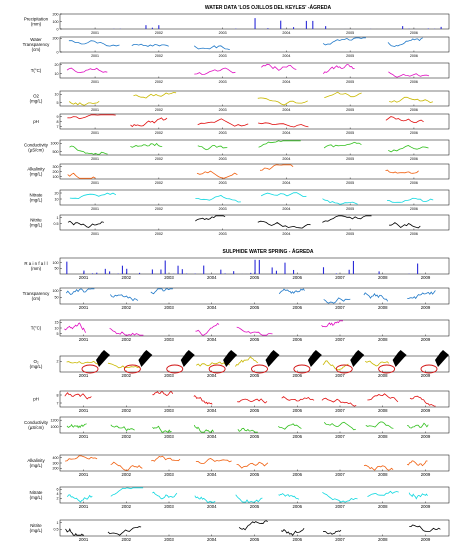 The image size is (453, 550). What do you see at coordinates (36, 150) in the screenshot?
I see `y-axis-label: (µS/cm)` at bounding box center [36, 150].